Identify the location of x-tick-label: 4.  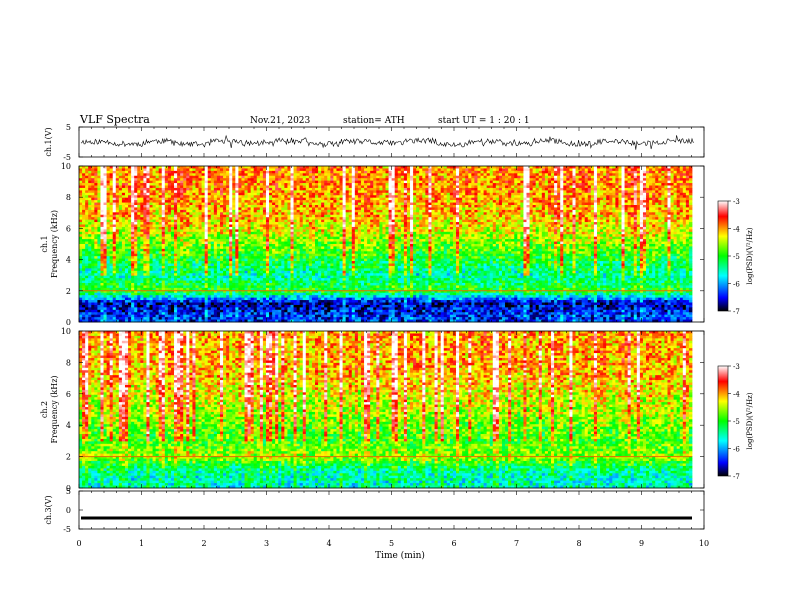
(328, 543).